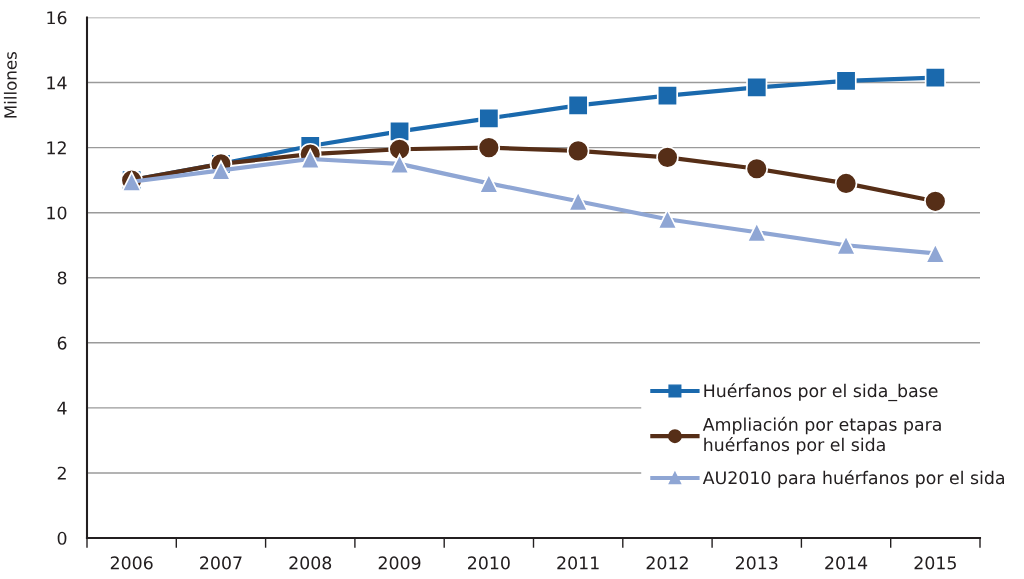 This screenshot has height=579, width=1024. Describe the element at coordinates (935, 563) in the screenshot. I see `x-tick-label: 2015` at that location.